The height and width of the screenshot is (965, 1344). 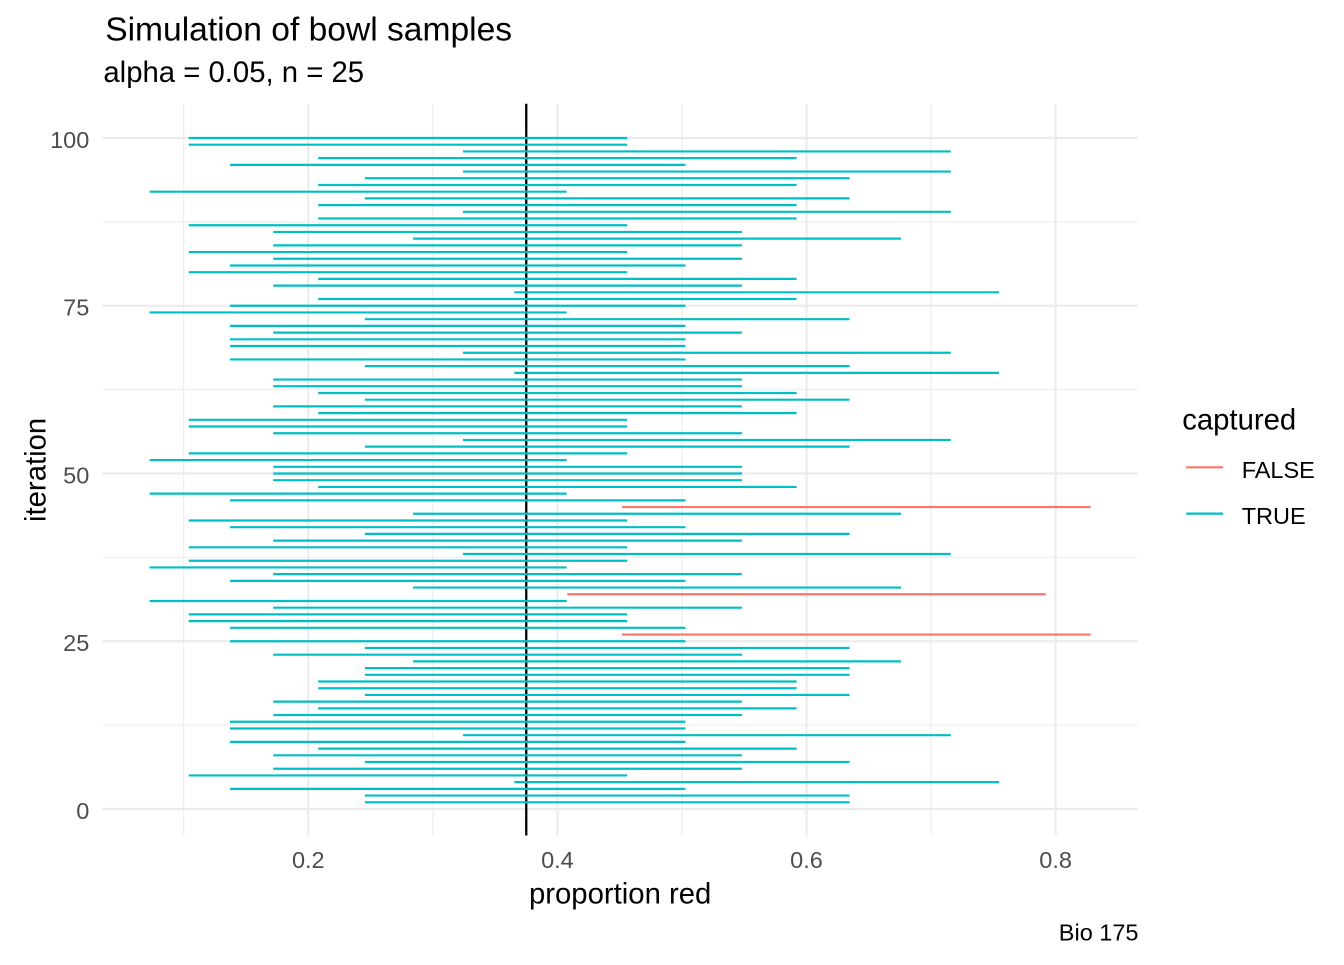 I want to click on svg-text: iteration, so click(x=36, y=470).